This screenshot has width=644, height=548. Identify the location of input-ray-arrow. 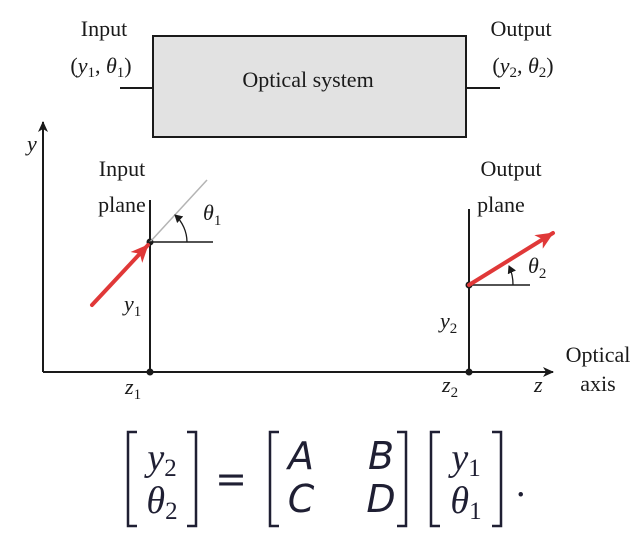
(120, 275).